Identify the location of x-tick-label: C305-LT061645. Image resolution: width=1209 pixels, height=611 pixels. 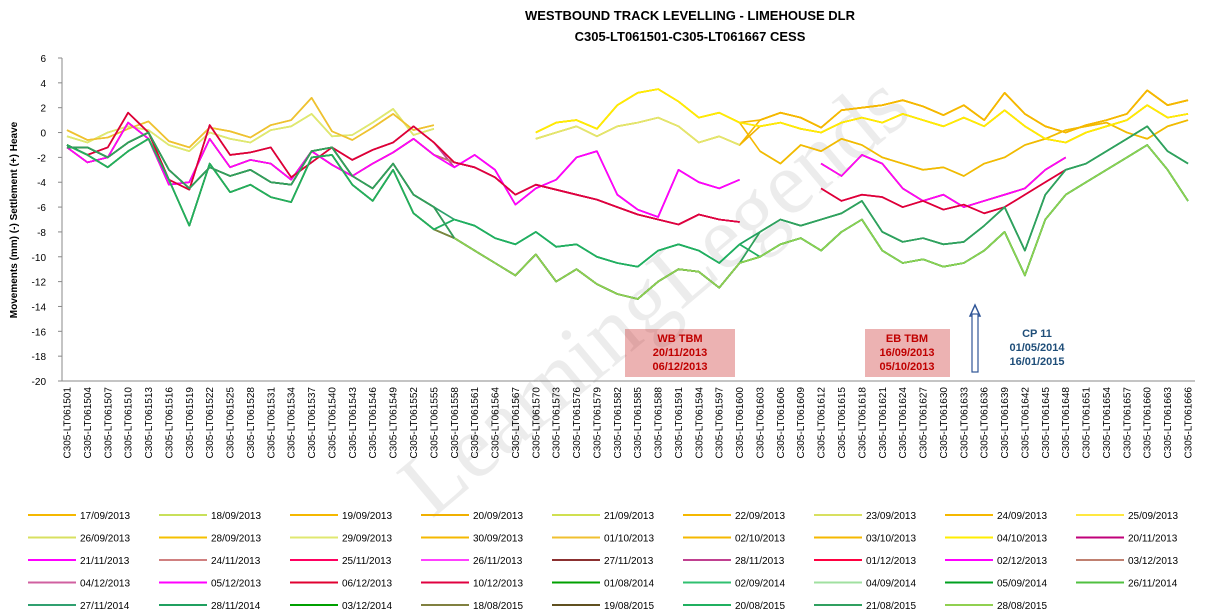
(1046, 423).